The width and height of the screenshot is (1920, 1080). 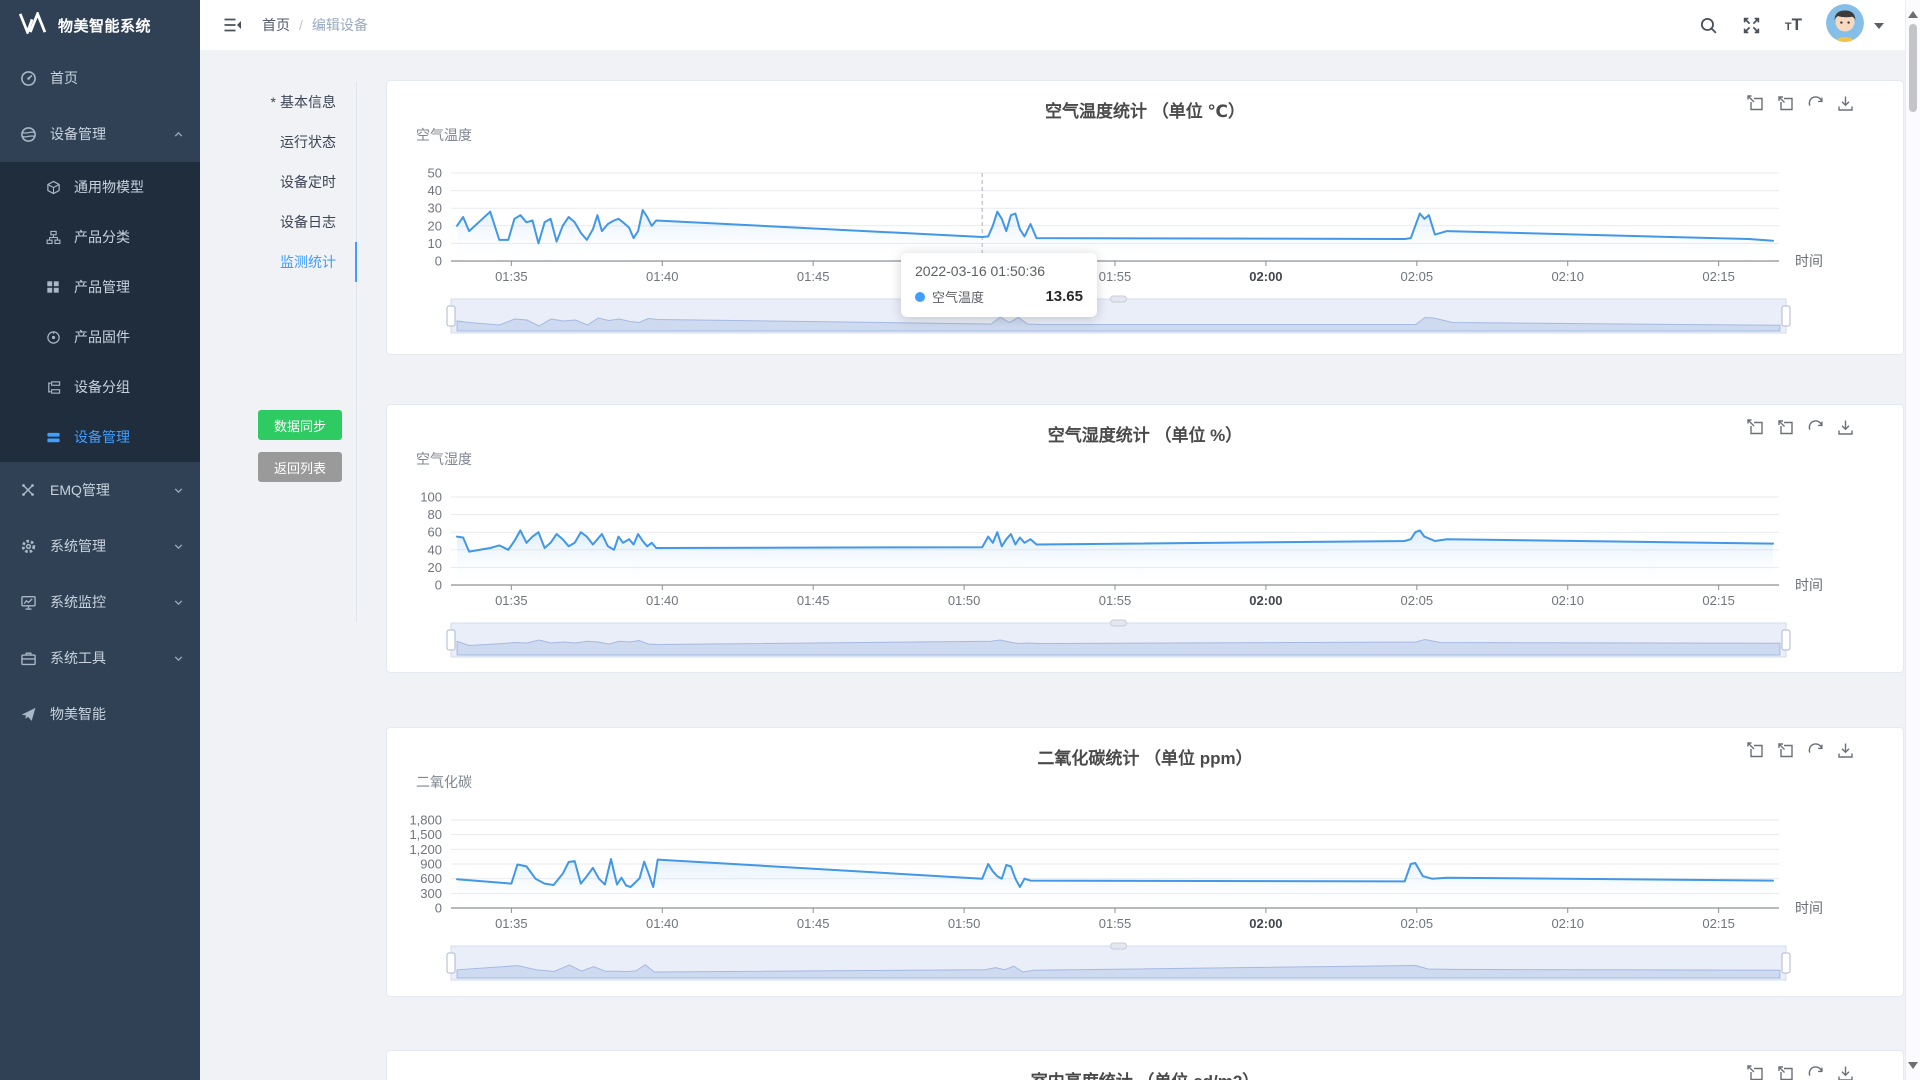 I want to click on sidebar-item-system-tools: 系统工具, so click(x=100, y=658).